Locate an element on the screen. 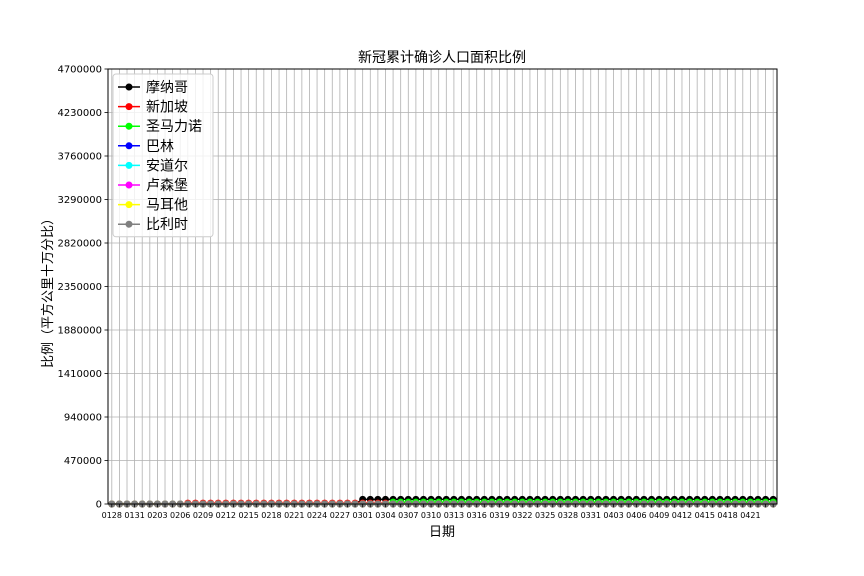 This screenshot has height=576, width=864. x-tick-label: 0328 is located at coordinates (568, 515).